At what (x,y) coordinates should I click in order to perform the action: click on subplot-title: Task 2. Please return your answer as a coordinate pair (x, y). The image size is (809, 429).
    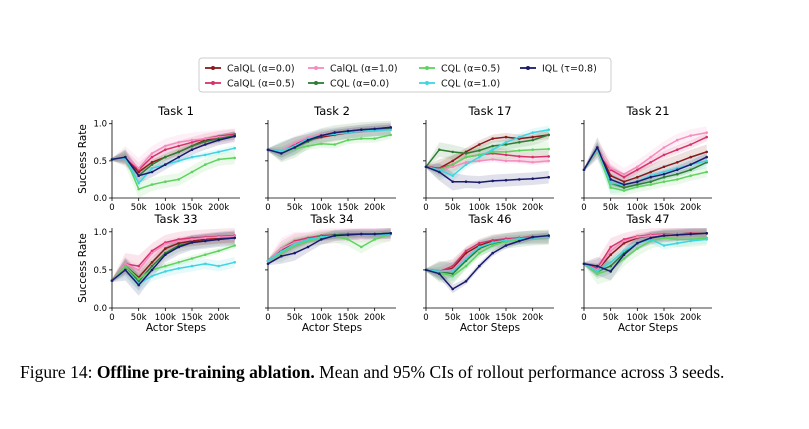
    Looking at the image, I should click on (331, 111).